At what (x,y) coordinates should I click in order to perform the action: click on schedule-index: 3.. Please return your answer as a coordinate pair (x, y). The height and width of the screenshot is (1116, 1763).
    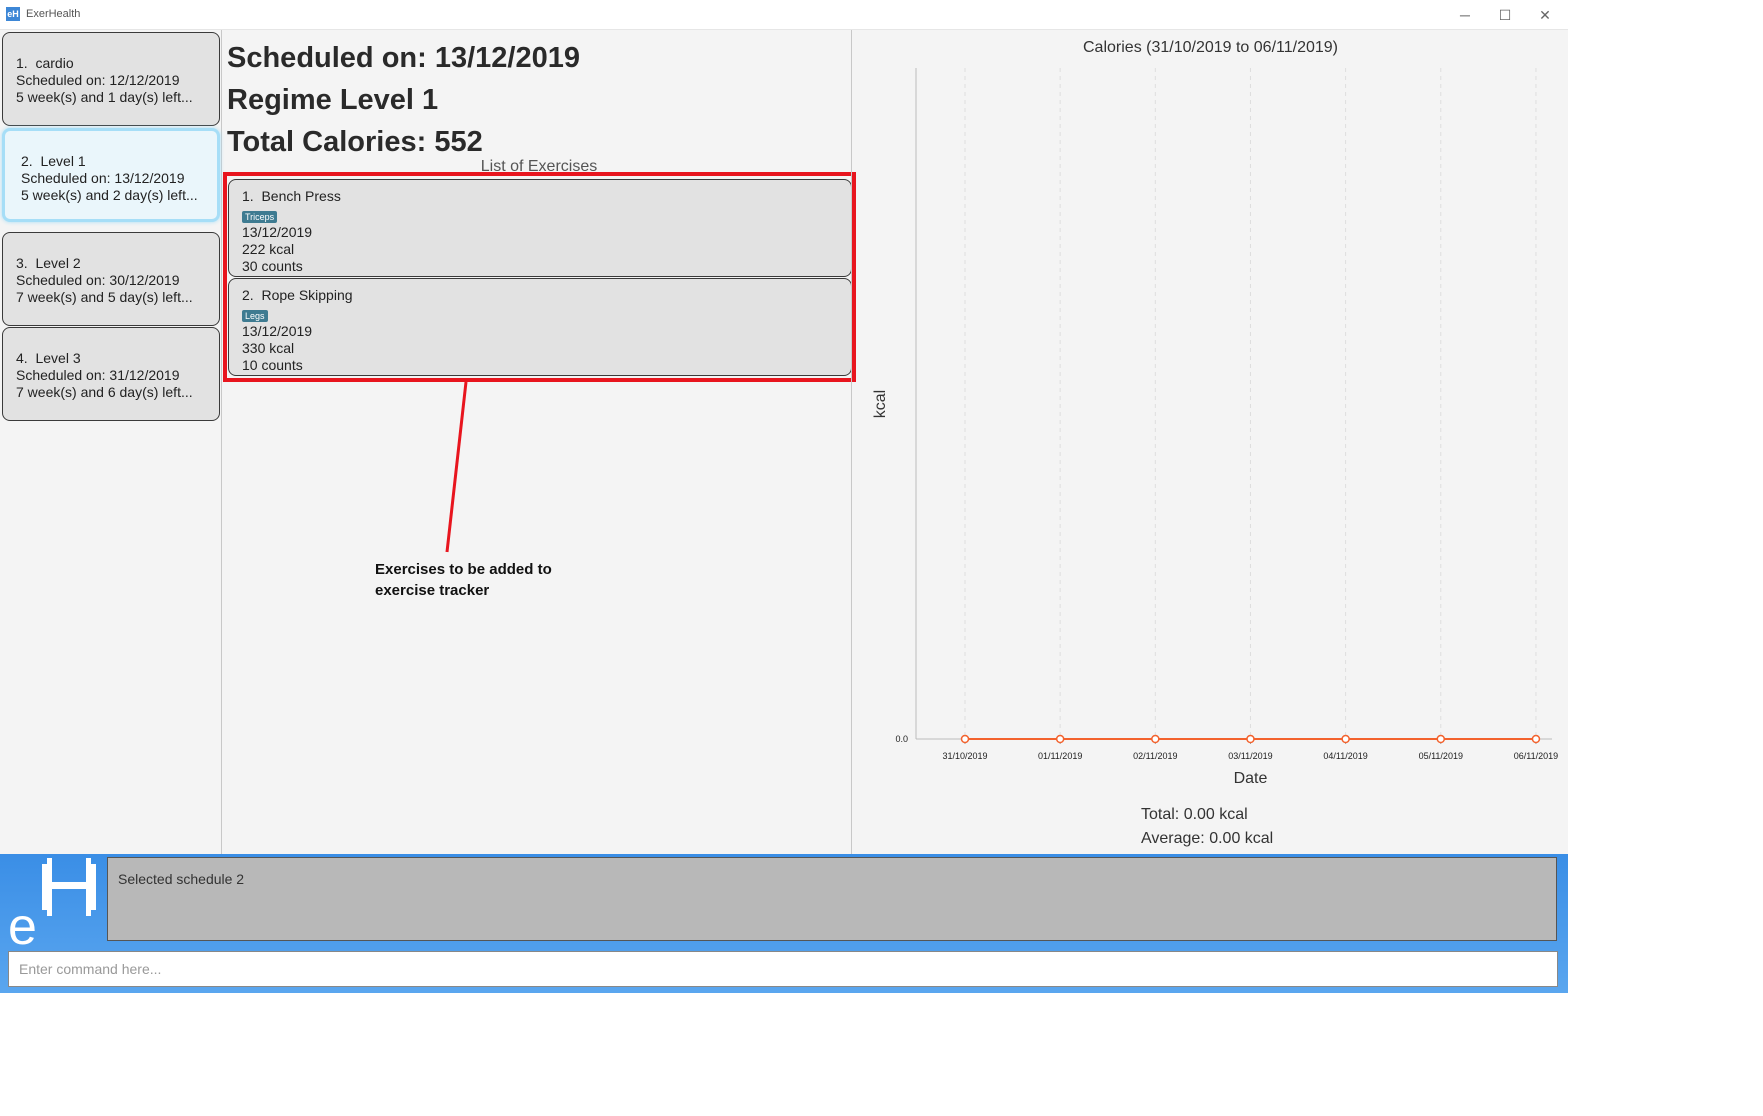
    Looking at the image, I should click on (22, 263).